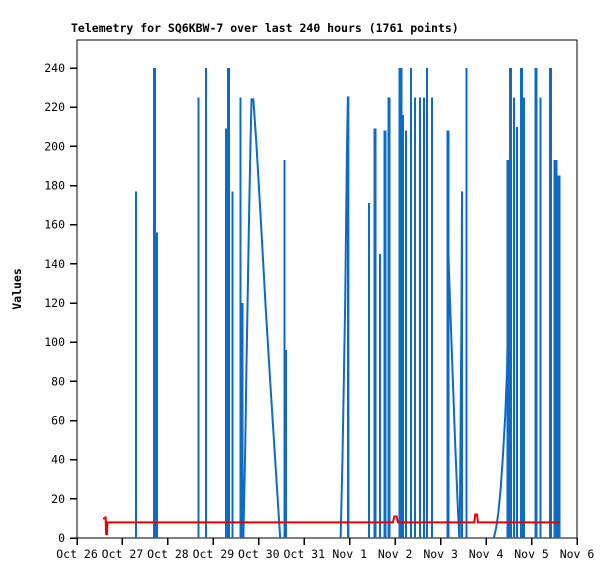 This screenshot has width=615, height=579. Describe the element at coordinates (58, 499) in the screenshot. I see `y-tick-label: 20` at that location.